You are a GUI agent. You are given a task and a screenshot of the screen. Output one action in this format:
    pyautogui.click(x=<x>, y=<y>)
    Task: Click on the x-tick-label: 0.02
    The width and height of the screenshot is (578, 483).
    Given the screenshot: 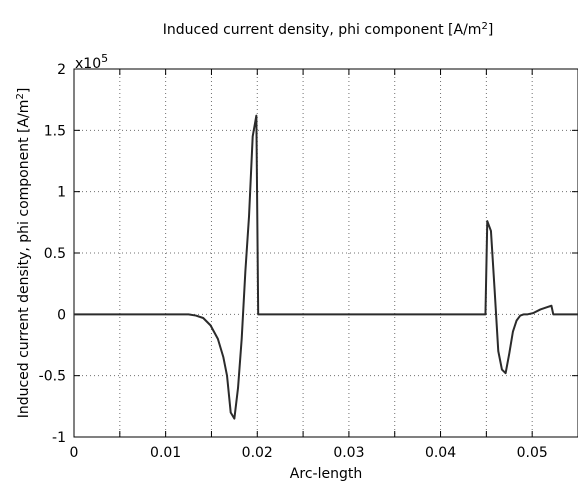 What is the action you would take?
    pyautogui.click(x=257, y=453)
    